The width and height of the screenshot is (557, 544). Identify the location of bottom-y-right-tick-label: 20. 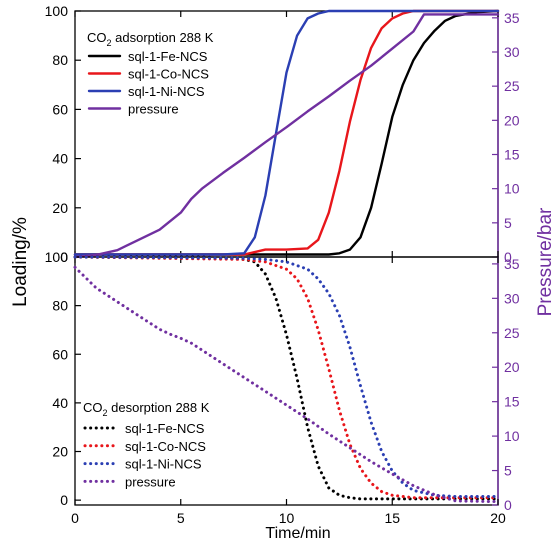
(512, 367).